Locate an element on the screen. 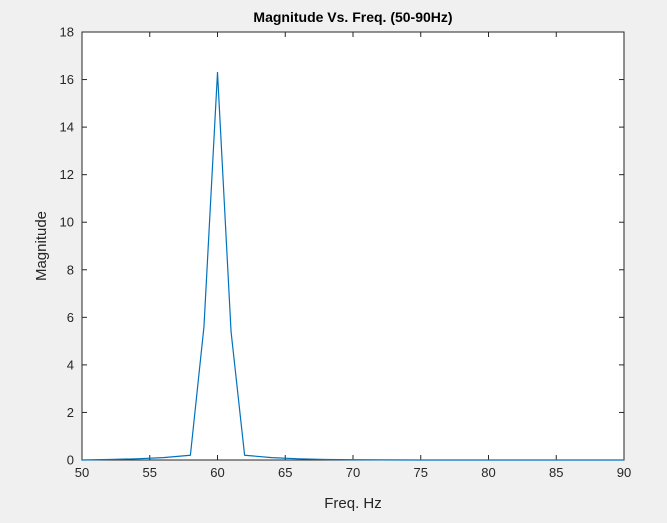  y-tick-label: 2 is located at coordinates (70, 412).